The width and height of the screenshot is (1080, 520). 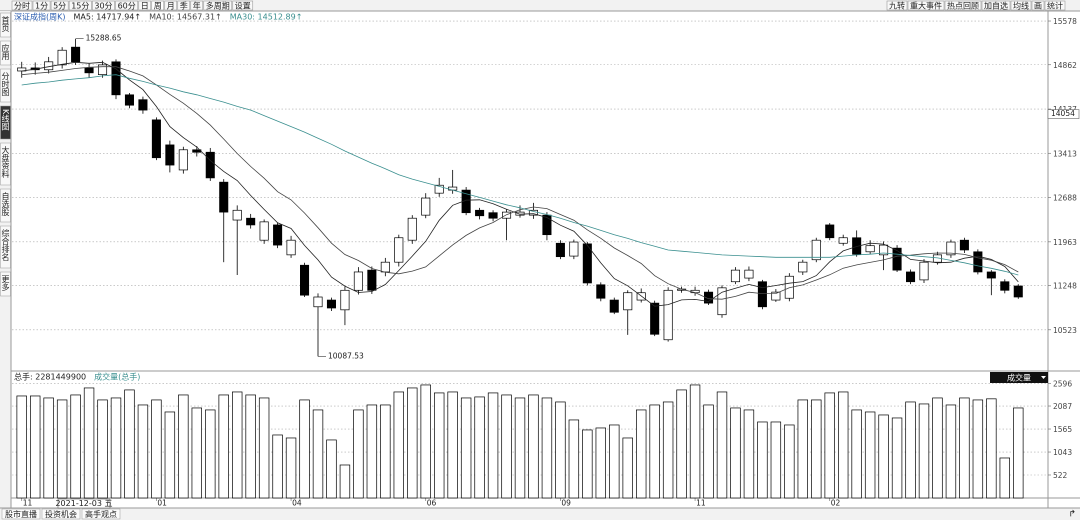 I want to click on sidebar-label: 分时图, so click(x=5, y=84).